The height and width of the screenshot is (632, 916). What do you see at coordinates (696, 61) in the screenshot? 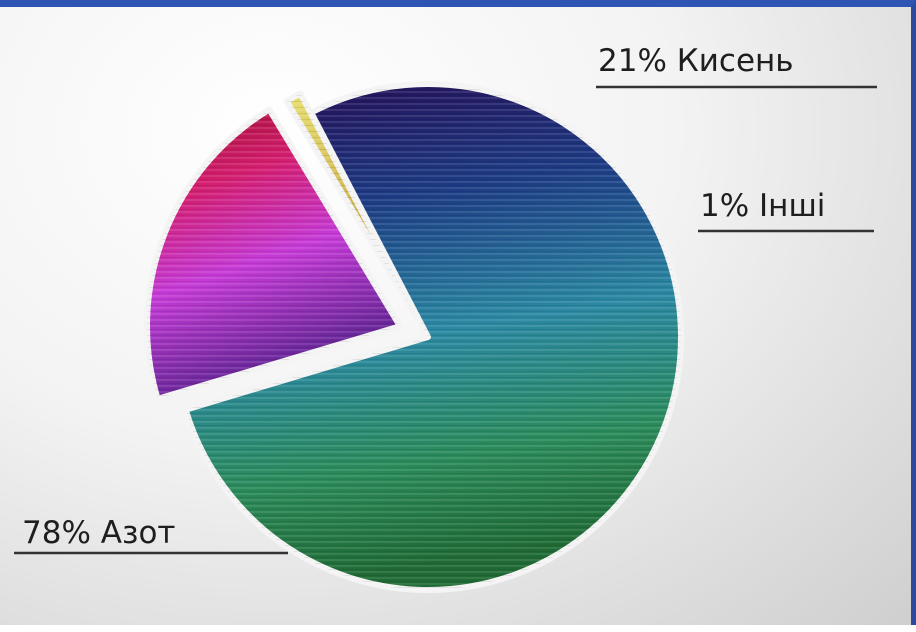
I see `label-oxygen: 21% Кисень` at bounding box center [696, 61].